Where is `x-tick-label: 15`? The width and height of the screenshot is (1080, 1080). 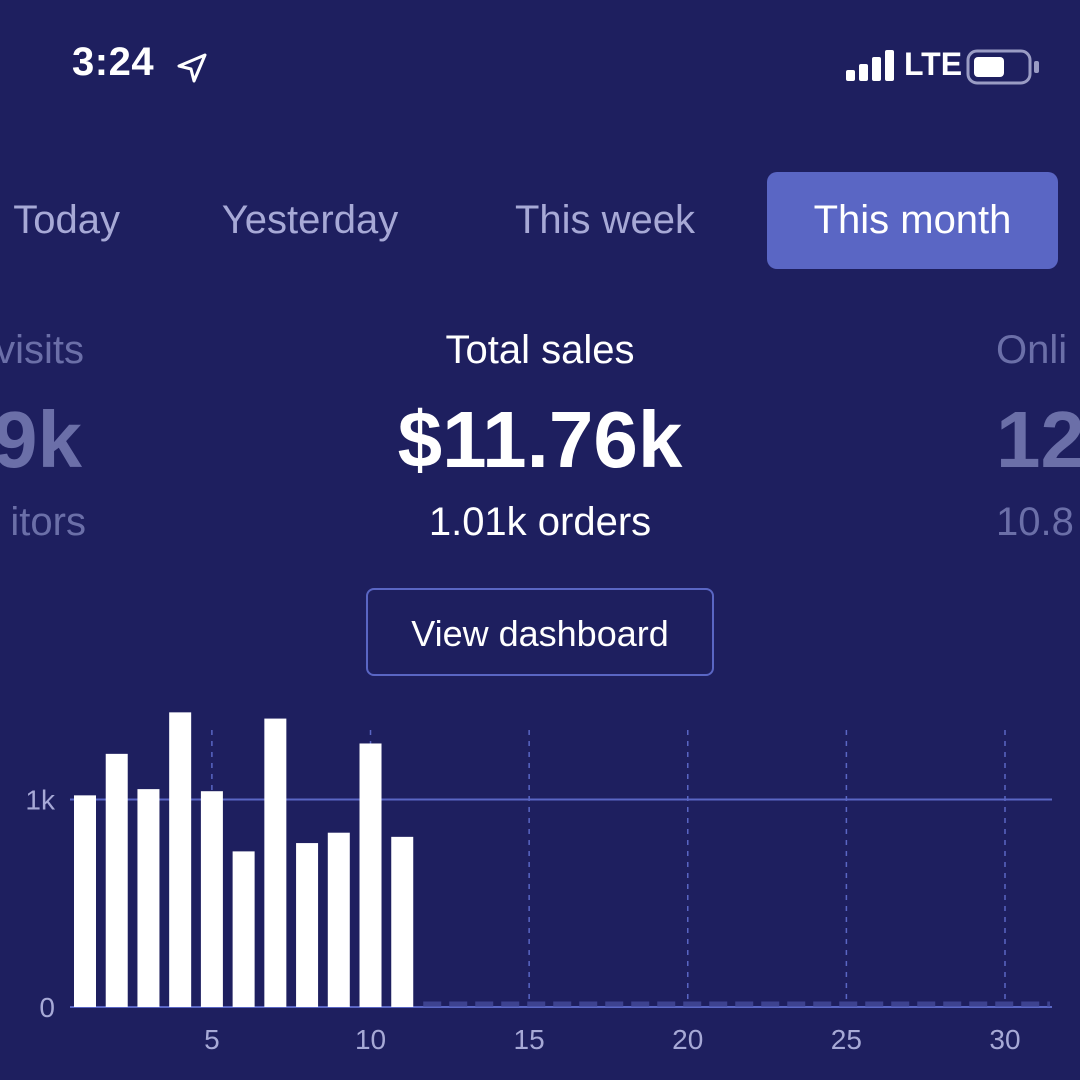
x-tick-label: 15 is located at coordinates (529, 1039).